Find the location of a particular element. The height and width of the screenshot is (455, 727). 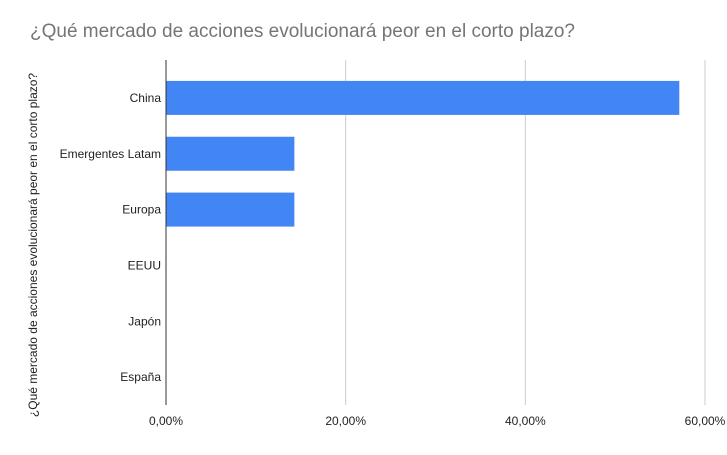

x-tick-label-3: 60,00% is located at coordinates (705, 421).